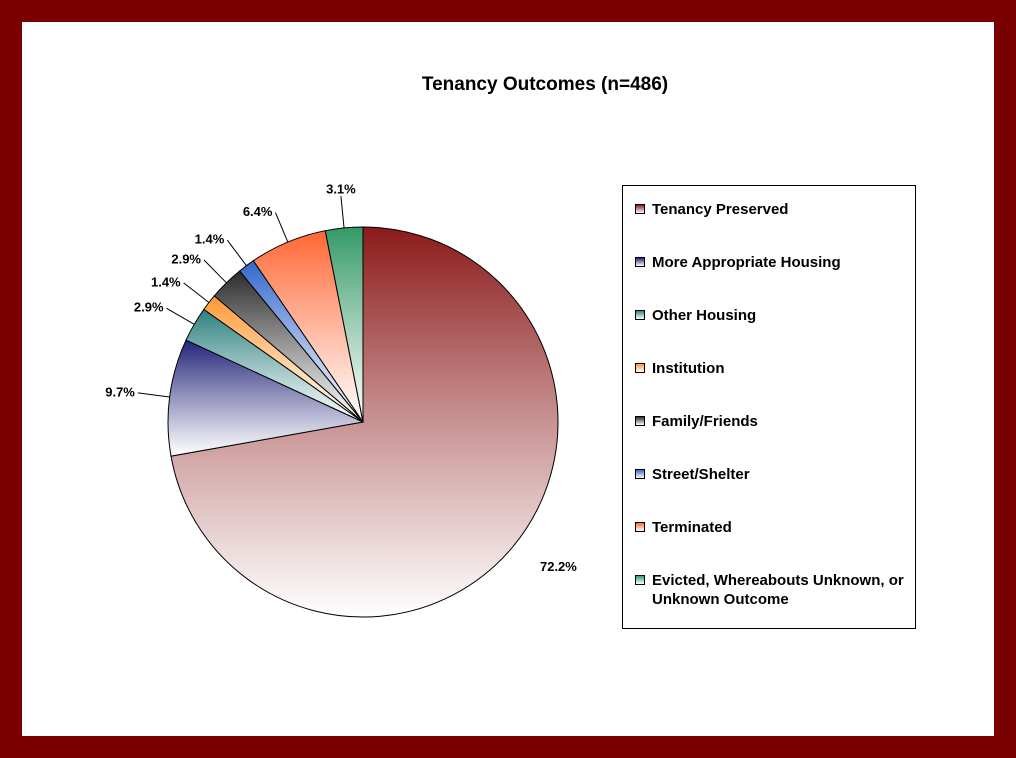 Image resolution: width=1016 pixels, height=758 pixels. Describe the element at coordinates (746, 262) in the screenshot. I see `legend-label: More Appropriate Housing` at that location.